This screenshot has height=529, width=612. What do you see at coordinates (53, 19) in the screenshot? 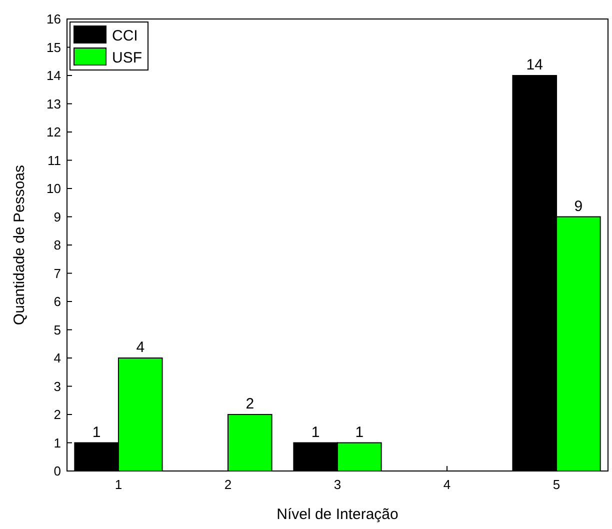
I see `y-tick-label: 16` at bounding box center [53, 19].